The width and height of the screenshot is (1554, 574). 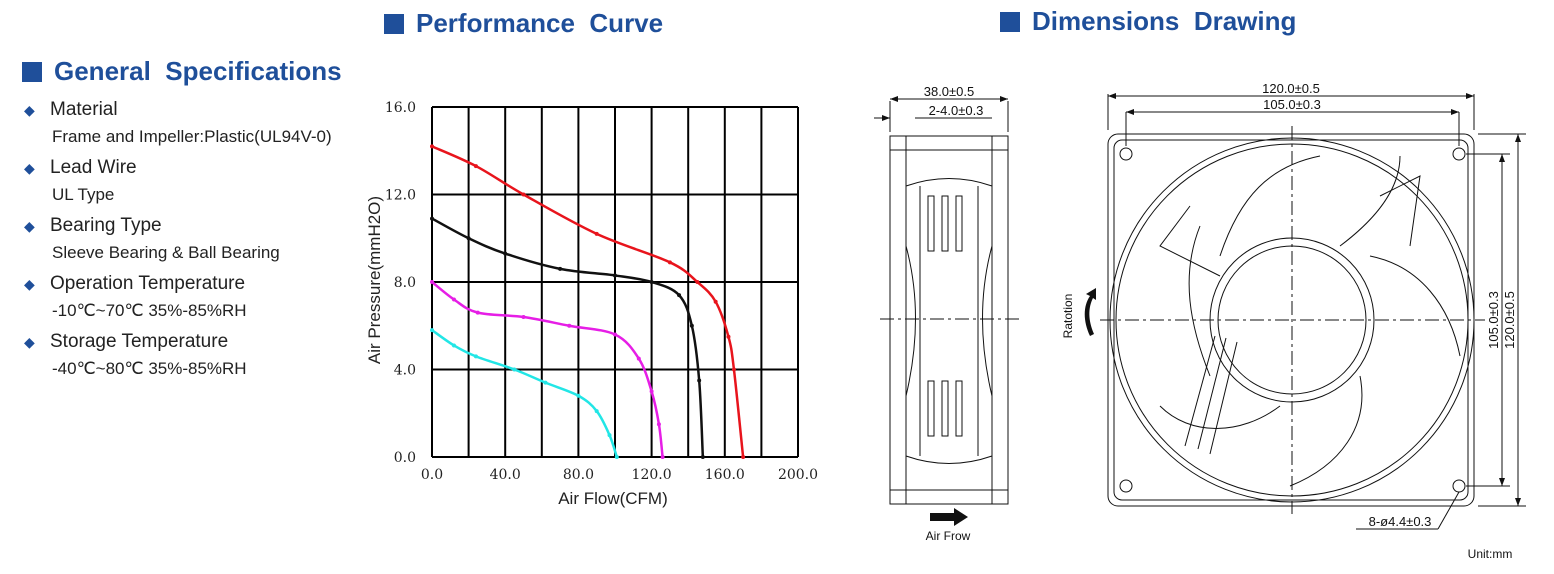 What do you see at coordinates (652, 475) in the screenshot?
I see `x-tick-label: 120.0` at bounding box center [652, 475].